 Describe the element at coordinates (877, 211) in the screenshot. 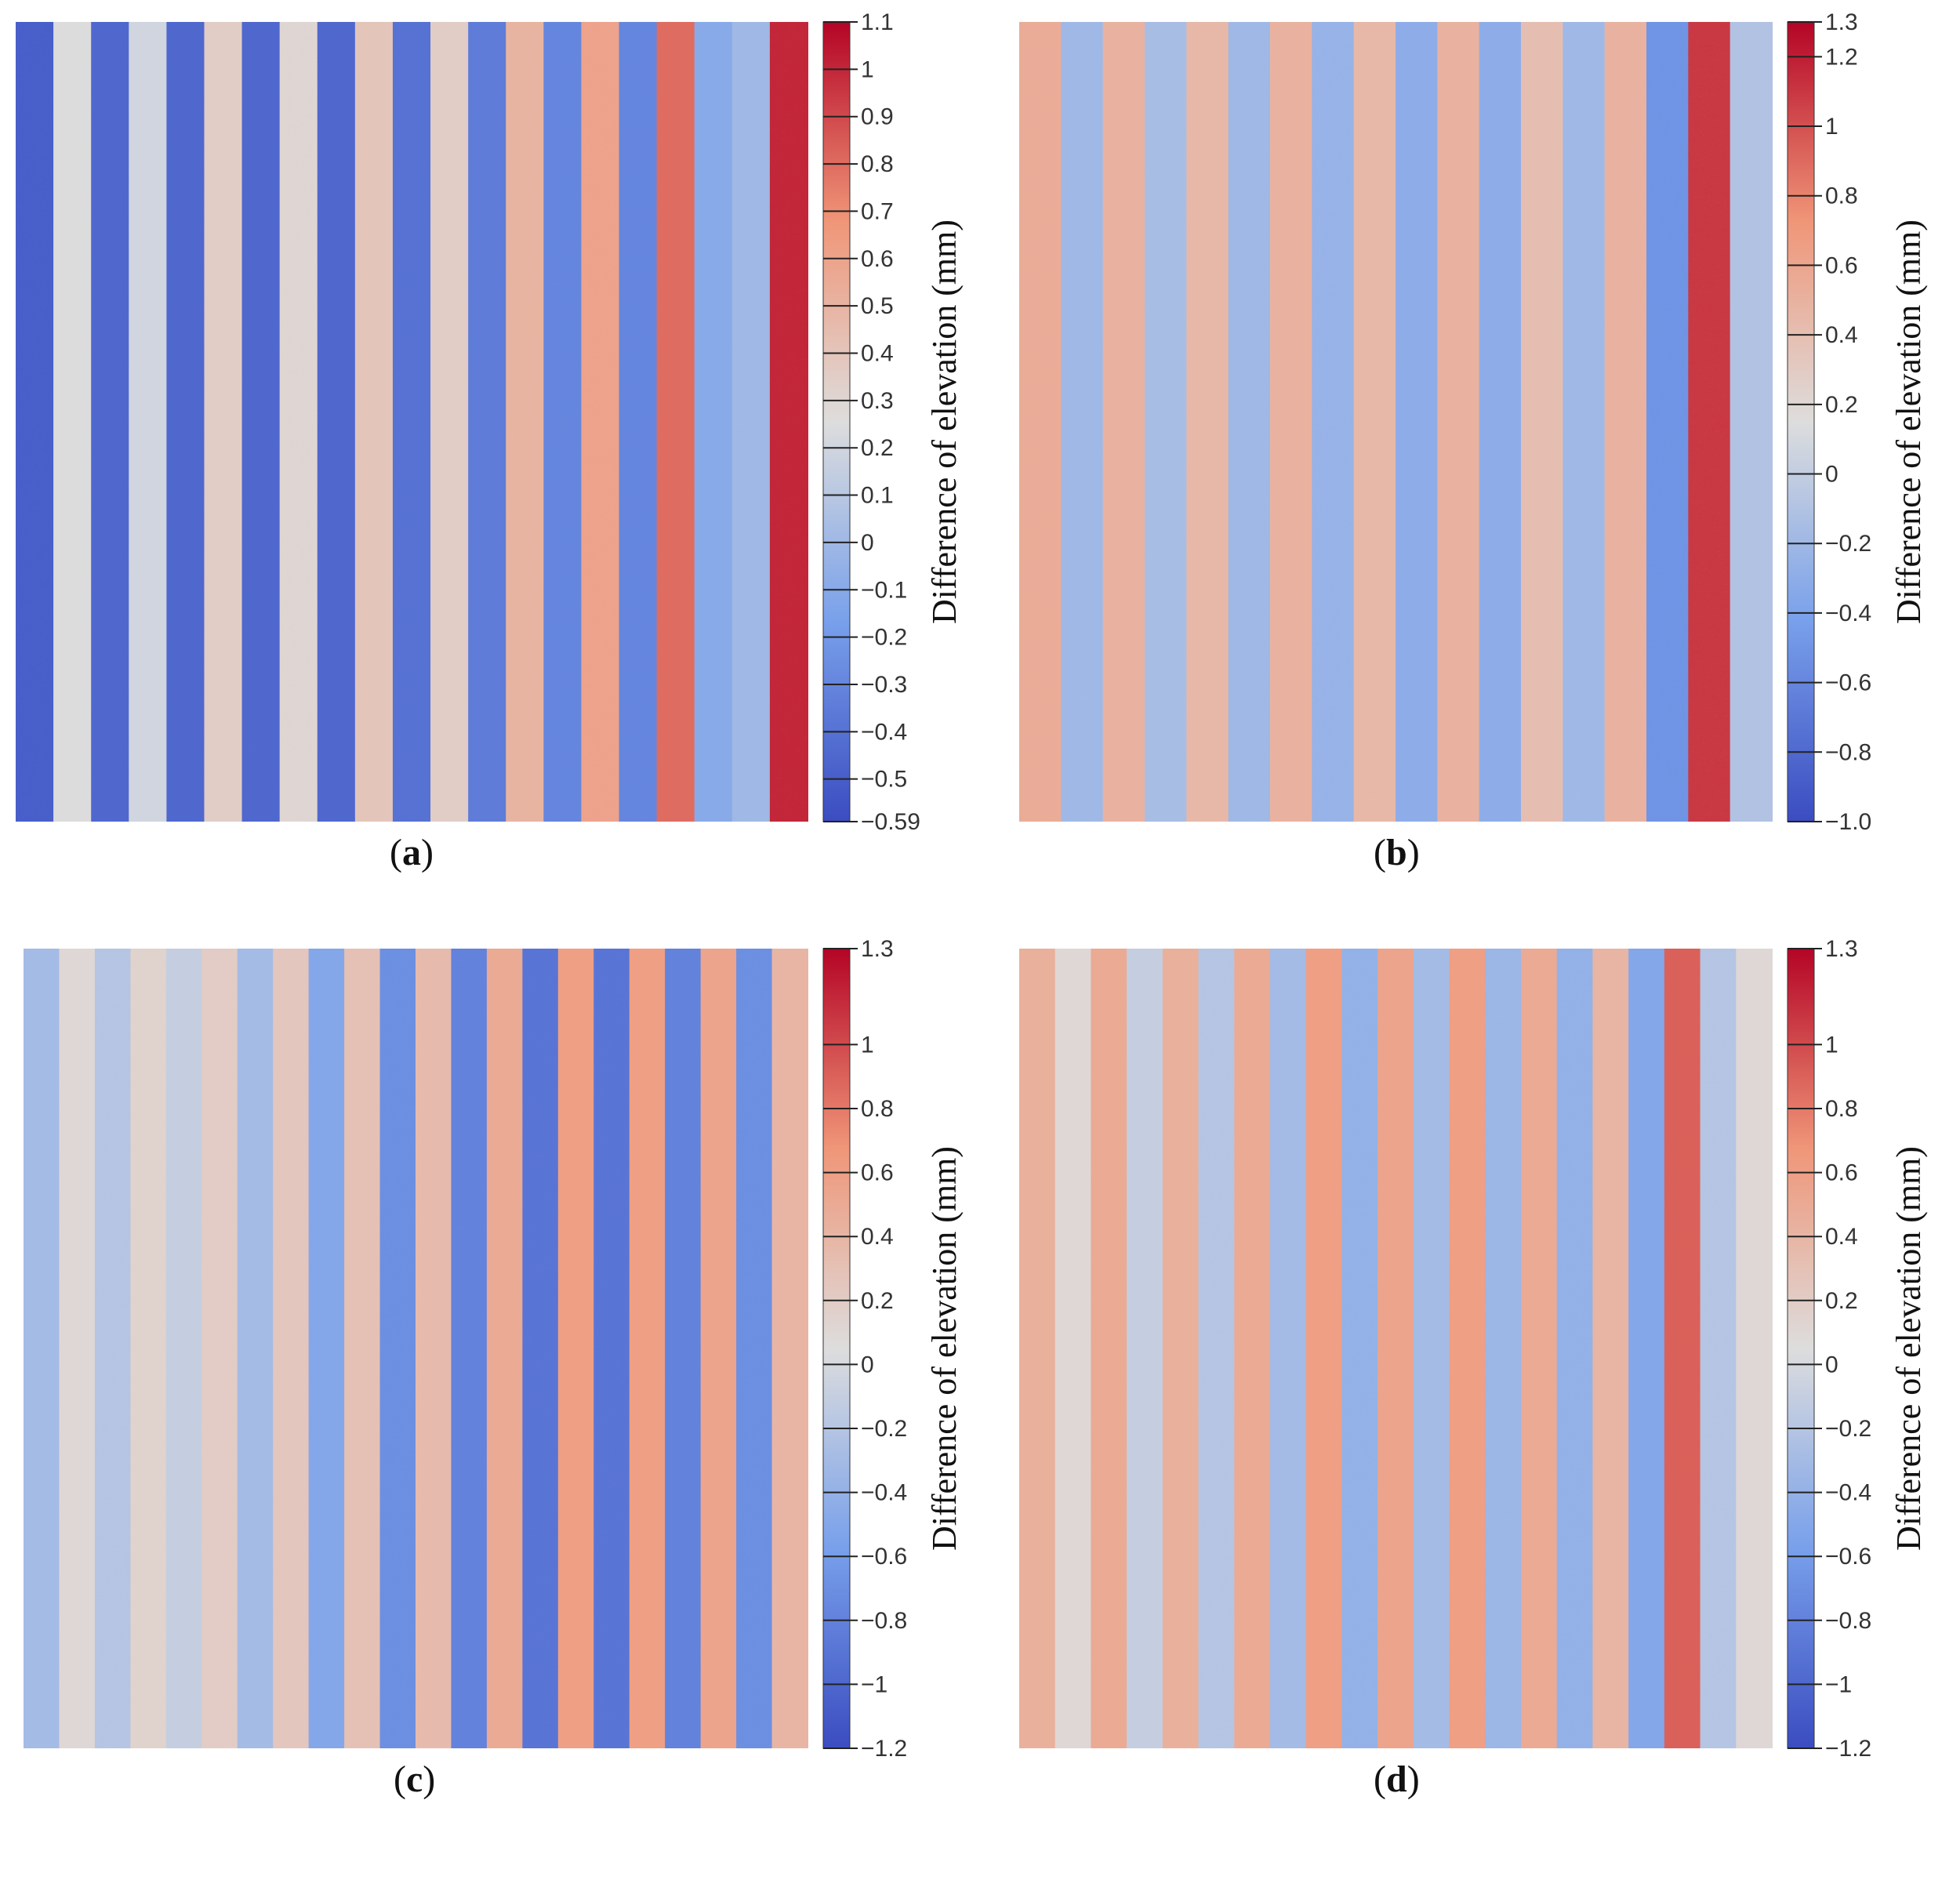

I see `colorbar-tick-label: 0.7` at that location.